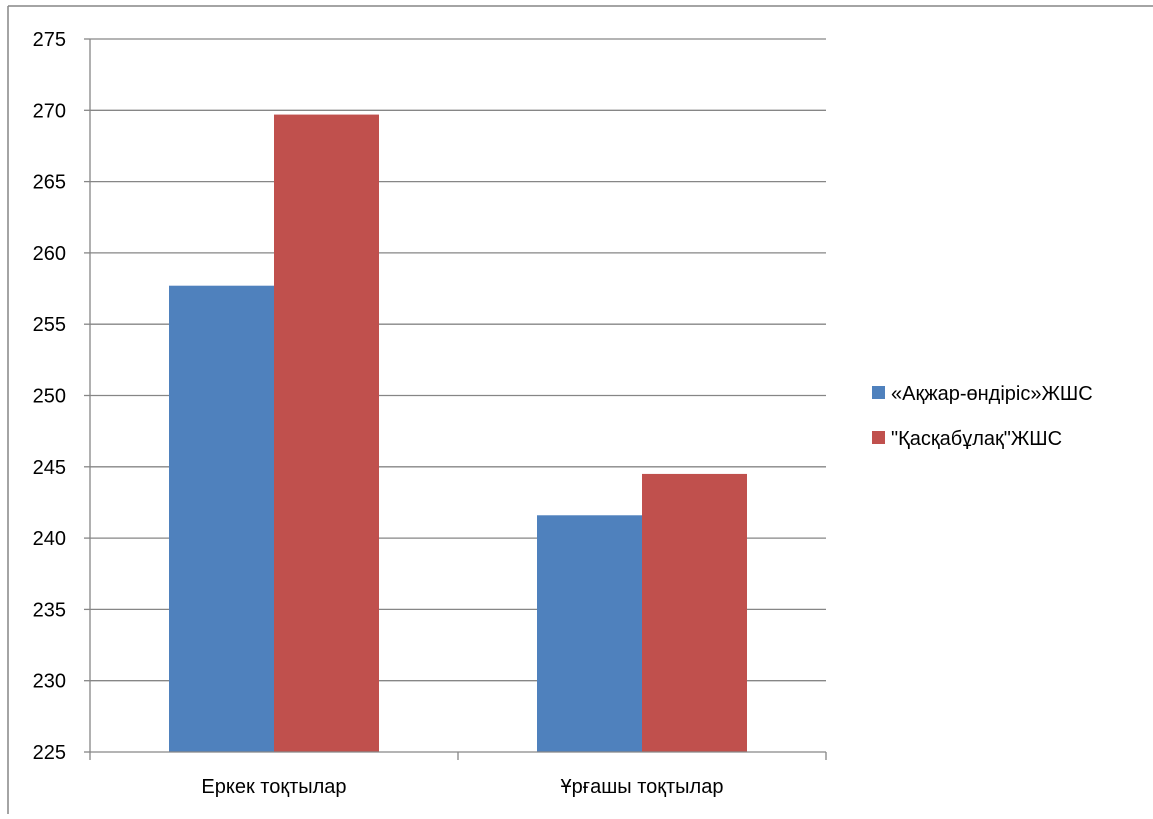 The image size is (1153, 819). Describe the element at coordinates (49, 539) in the screenshot. I see `y-tick-label: 240` at that location.